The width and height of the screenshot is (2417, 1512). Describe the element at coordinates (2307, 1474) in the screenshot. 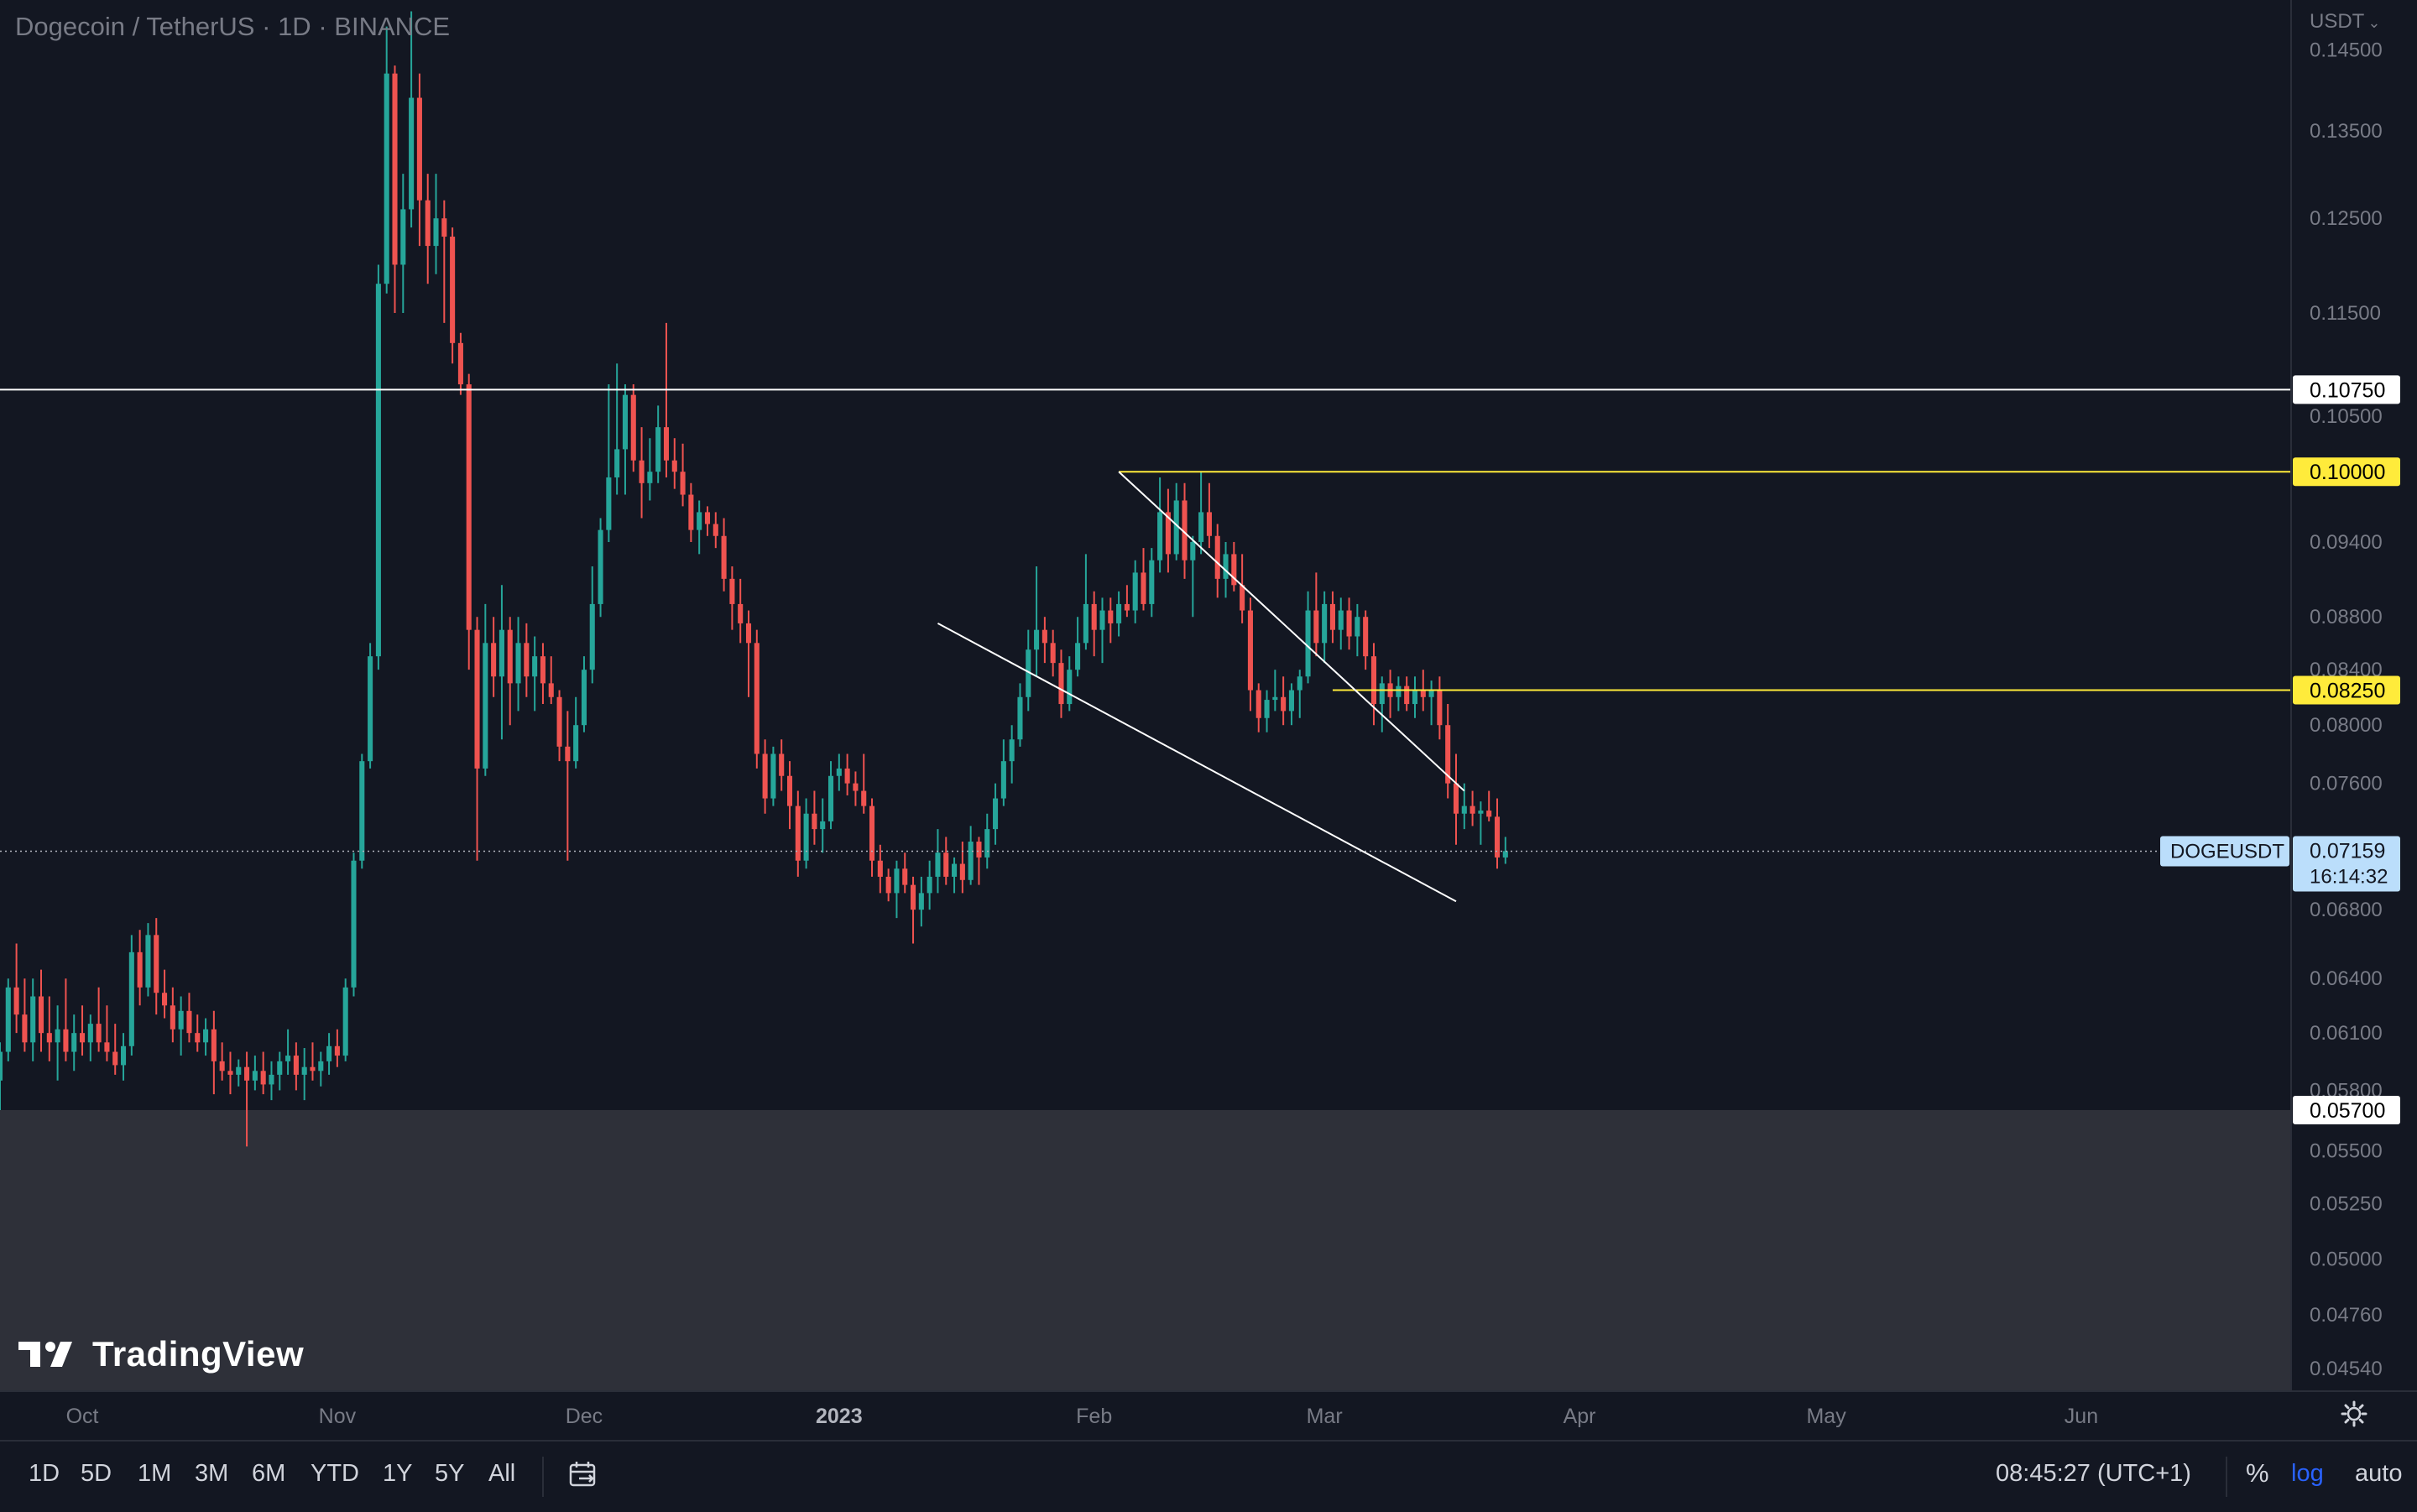

I see `log-scale-toggle: log` at that location.